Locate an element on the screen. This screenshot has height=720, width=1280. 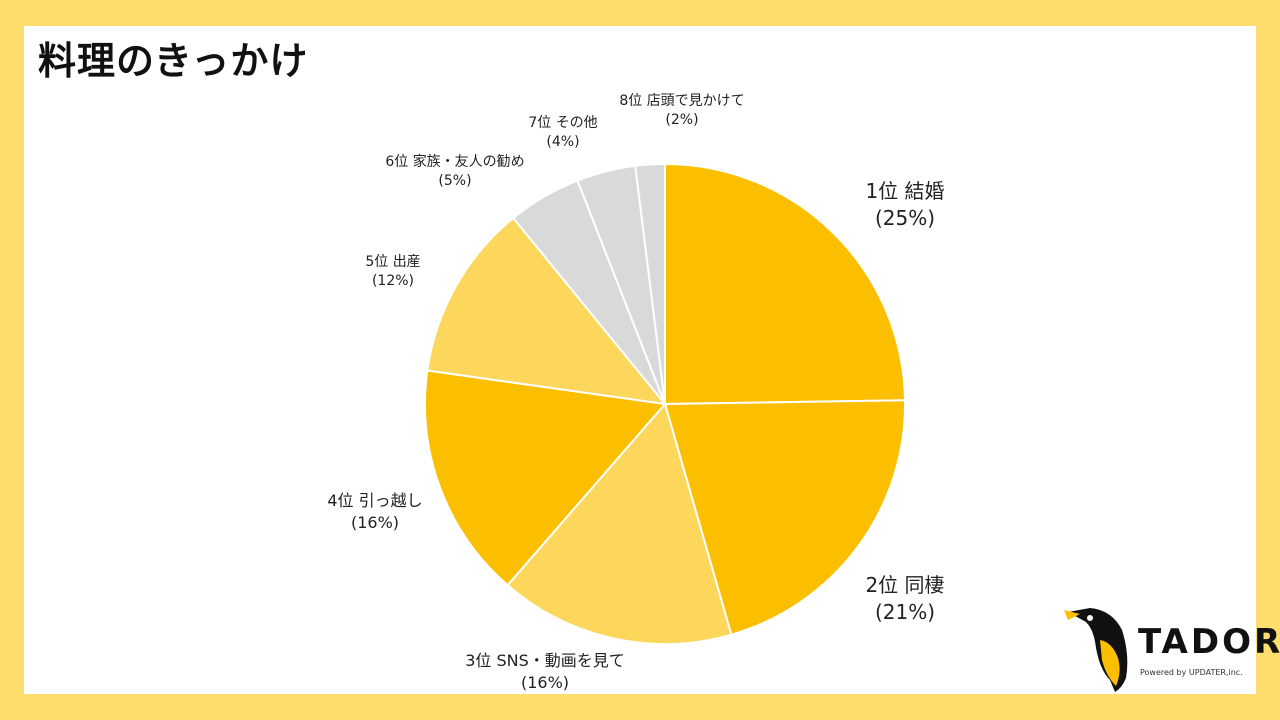
slice-label-1: 1位 結婚 (25%) is located at coordinates (905, 204).